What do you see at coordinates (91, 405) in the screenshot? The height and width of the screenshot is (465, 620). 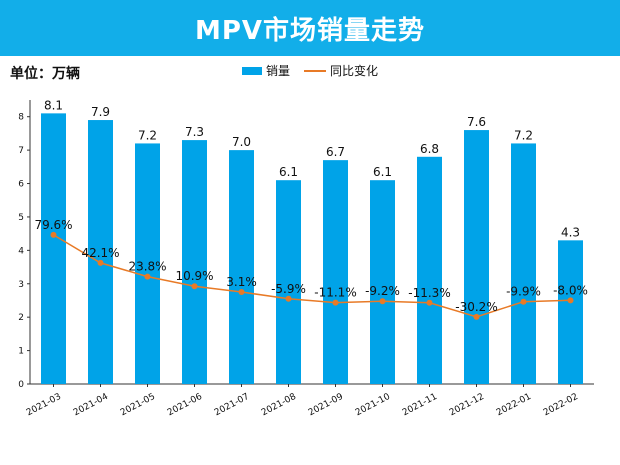 I see `x-tick-label: 2021-04` at bounding box center [91, 405].